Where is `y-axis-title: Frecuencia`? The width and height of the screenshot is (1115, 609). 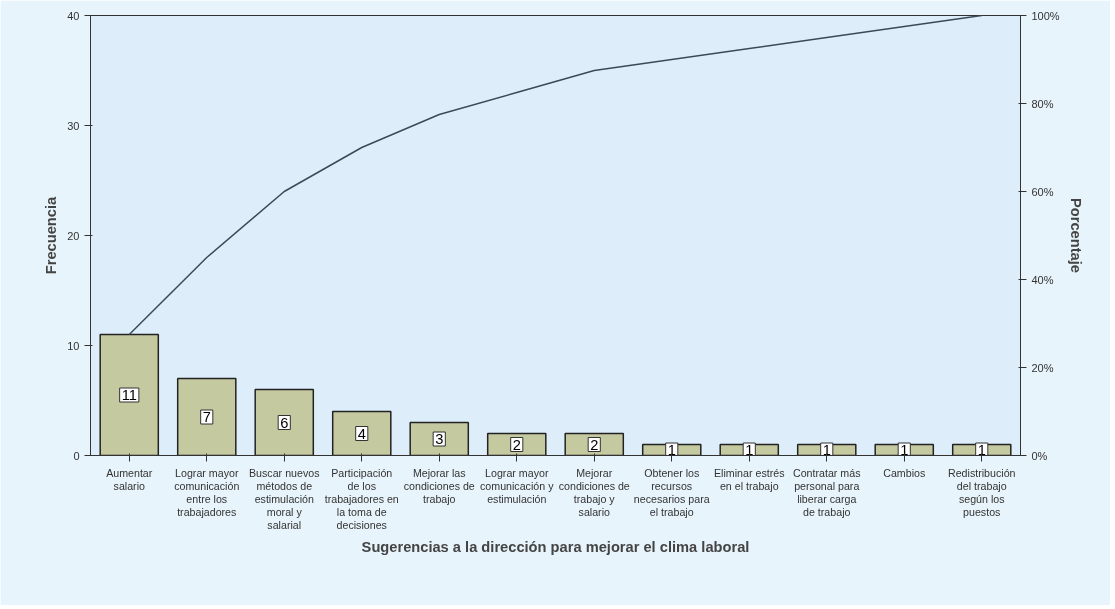 y-axis-title: Frecuencia is located at coordinates (51, 235).